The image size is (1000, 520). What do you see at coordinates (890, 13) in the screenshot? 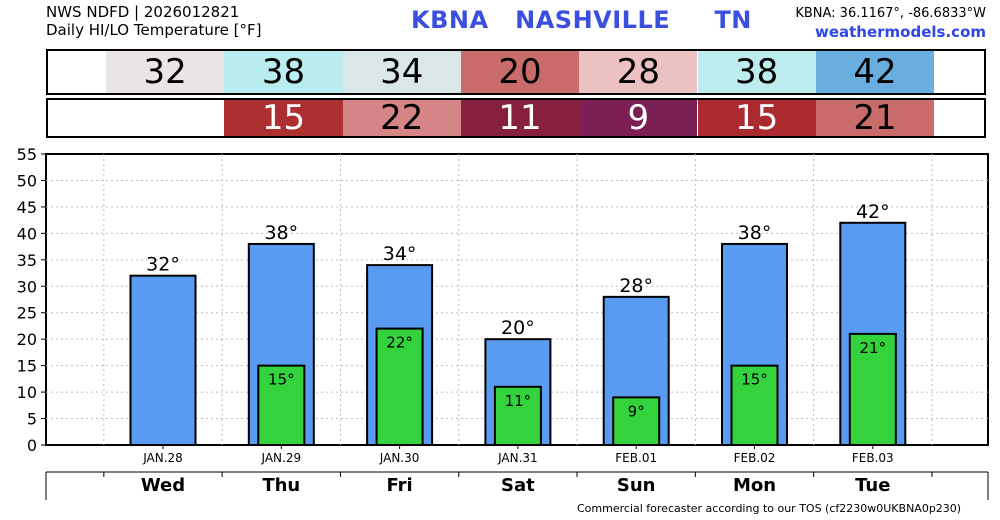
I see `station-coords: KBNA: 36.1167°, -86.6833°W` at bounding box center [890, 13].